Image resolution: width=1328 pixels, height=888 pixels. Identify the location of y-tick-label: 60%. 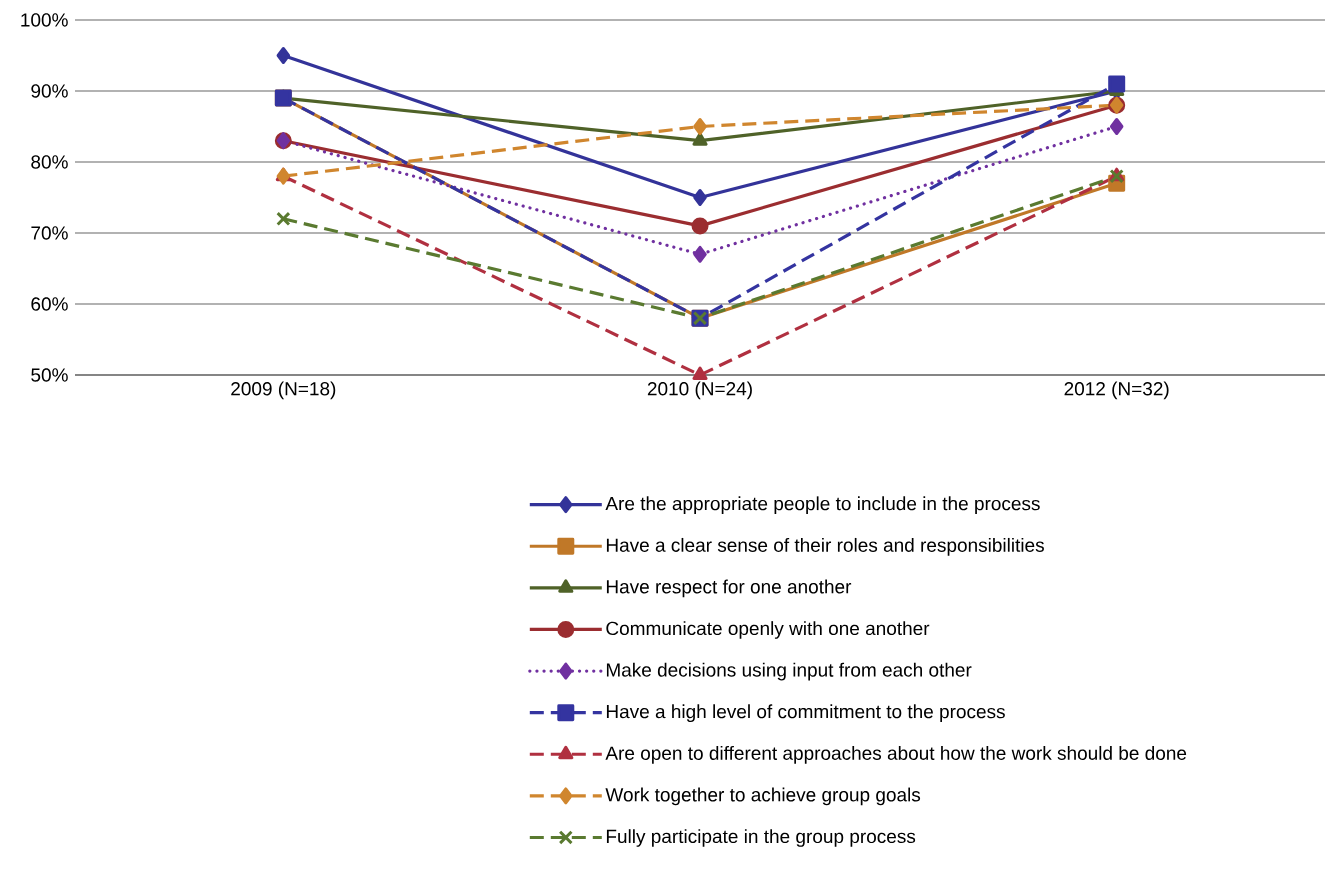
(49, 304).